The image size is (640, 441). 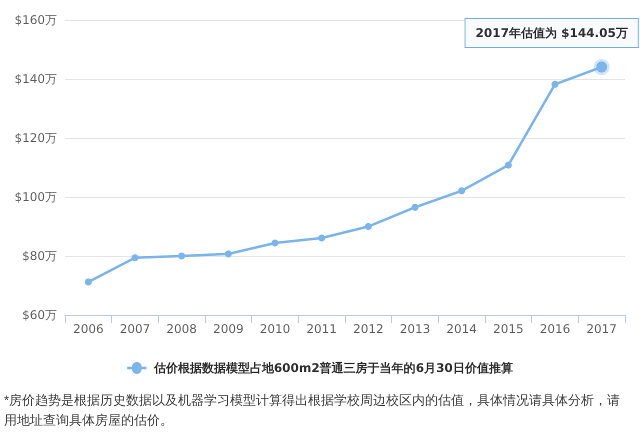 What do you see at coordinates (332, 368) in the screenshot?
I see `legend-label: 估价根据数据模型占地600m2普通三房于当年的6月30日价值推算` at bounding box center [332, 368].